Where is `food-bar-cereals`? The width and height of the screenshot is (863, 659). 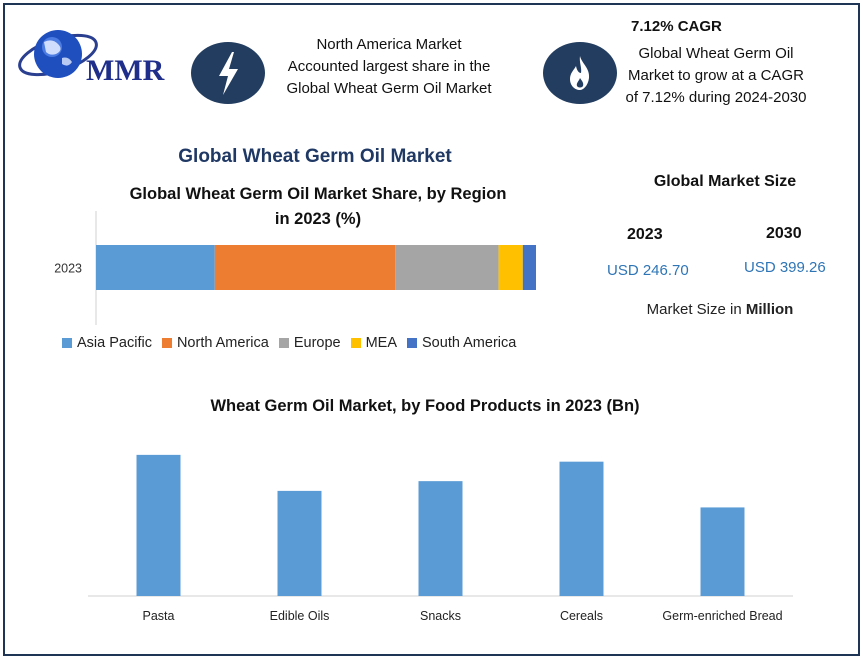
food-bar-cereals is located at coordinates (581, 528).